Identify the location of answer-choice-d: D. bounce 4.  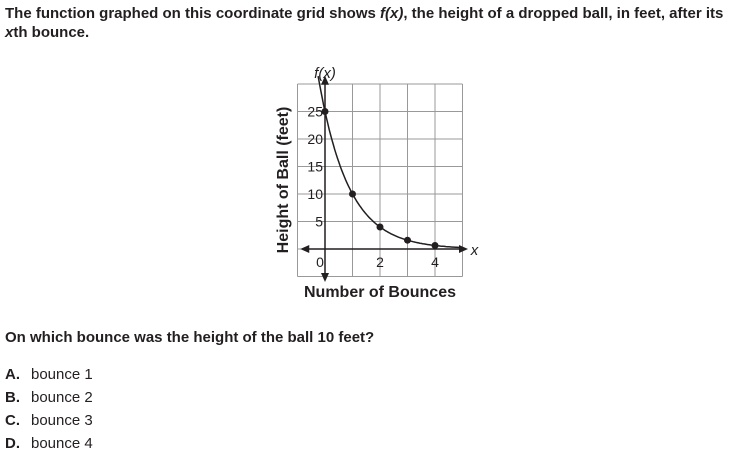
(49, 443).